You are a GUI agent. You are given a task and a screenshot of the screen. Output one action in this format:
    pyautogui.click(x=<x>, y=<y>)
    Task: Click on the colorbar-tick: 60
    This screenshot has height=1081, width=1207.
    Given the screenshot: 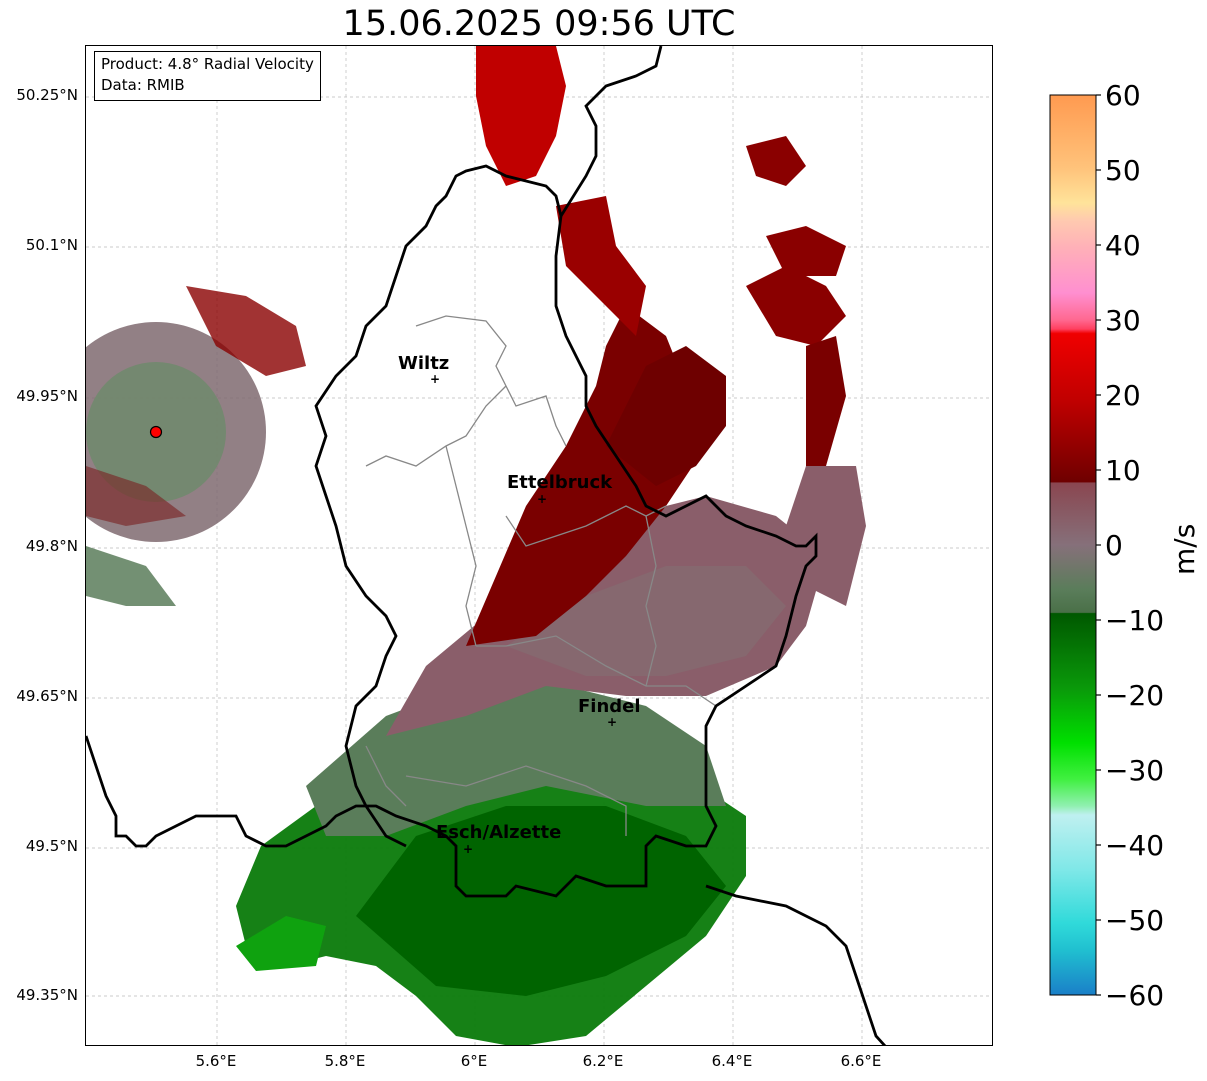 What is the action you would take?
    pyautogui.click(x=1123, y=95)
    